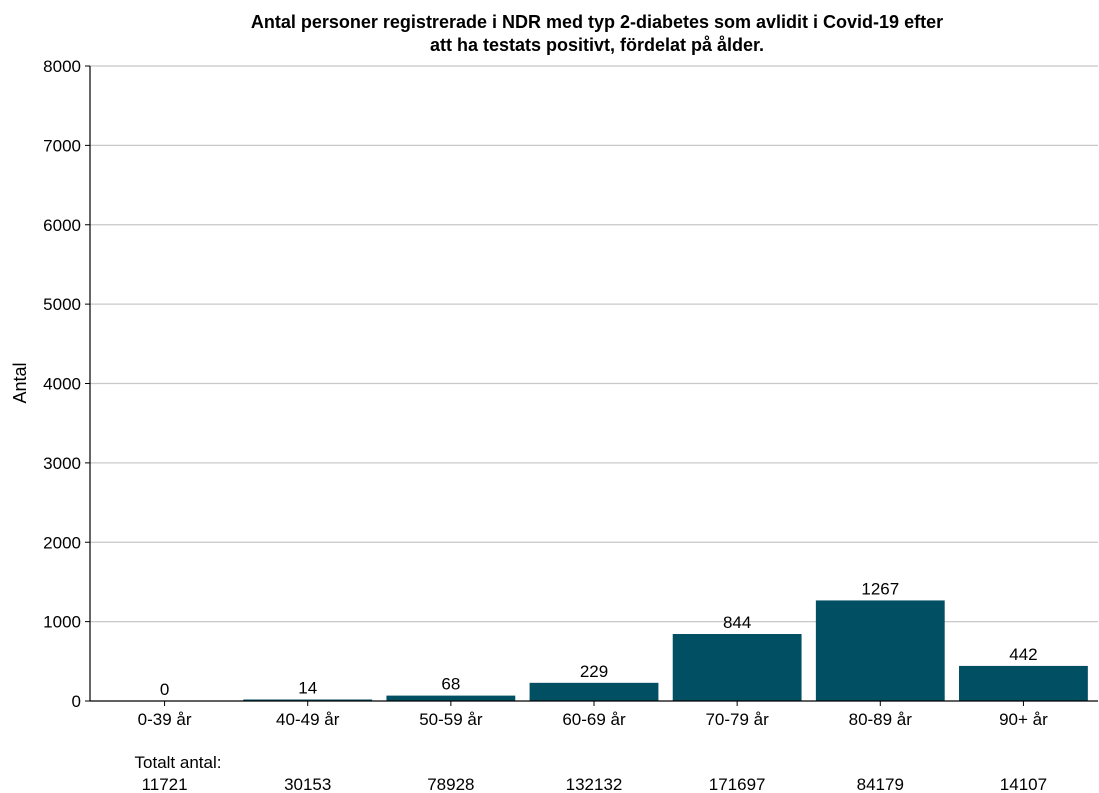 Image resolution: width=1099 pixels, height=793 pixels. What do you see at coordinates (594, 671) in the screenshot?
I see `bar-value-label: 229` at bounding box center [594, 671].